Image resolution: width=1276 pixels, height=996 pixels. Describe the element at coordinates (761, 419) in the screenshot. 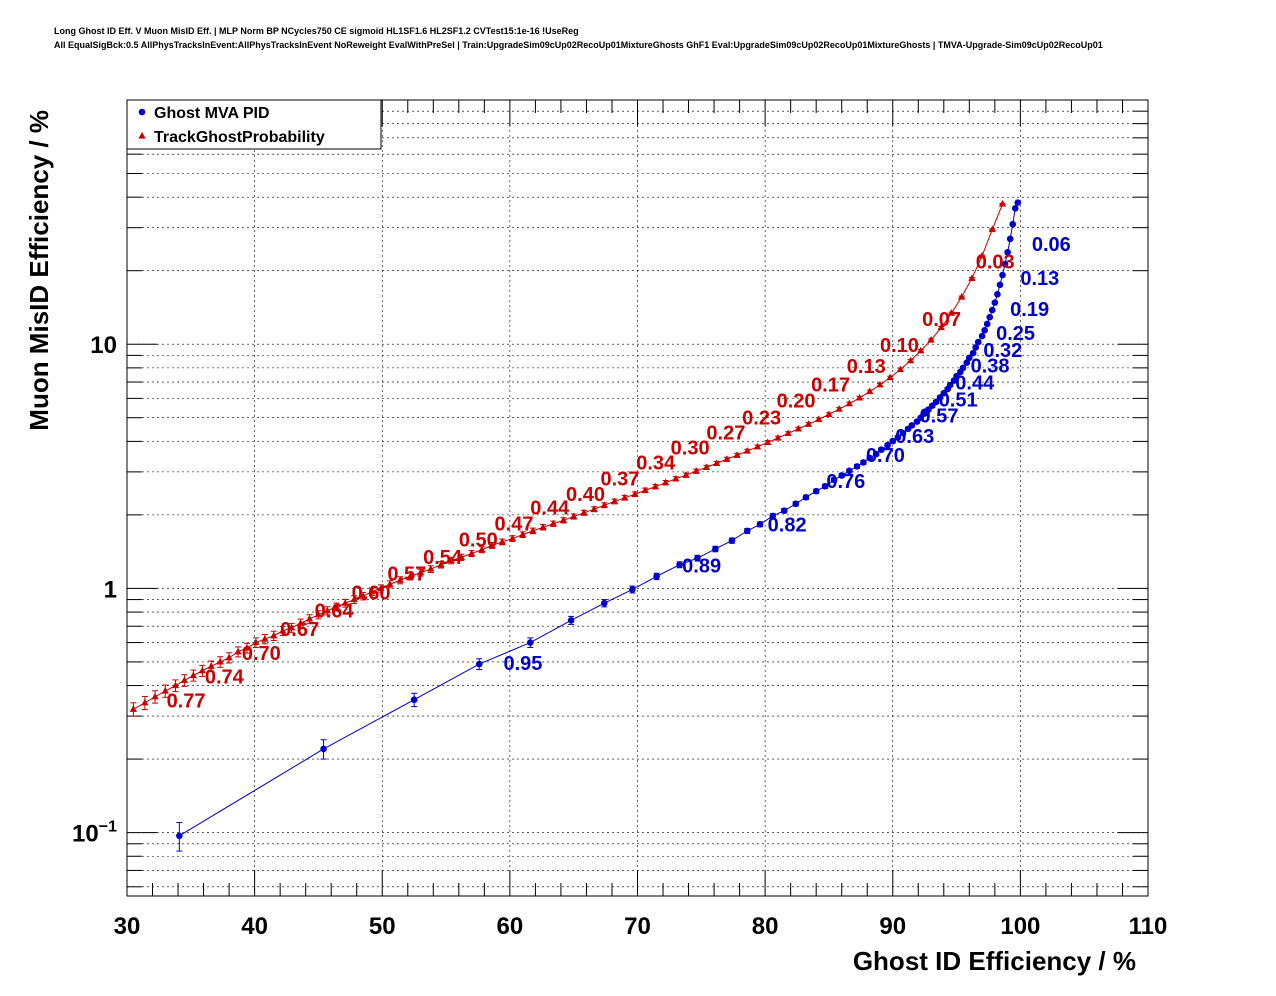

I see `cut-value-label: 0.23` at that location.